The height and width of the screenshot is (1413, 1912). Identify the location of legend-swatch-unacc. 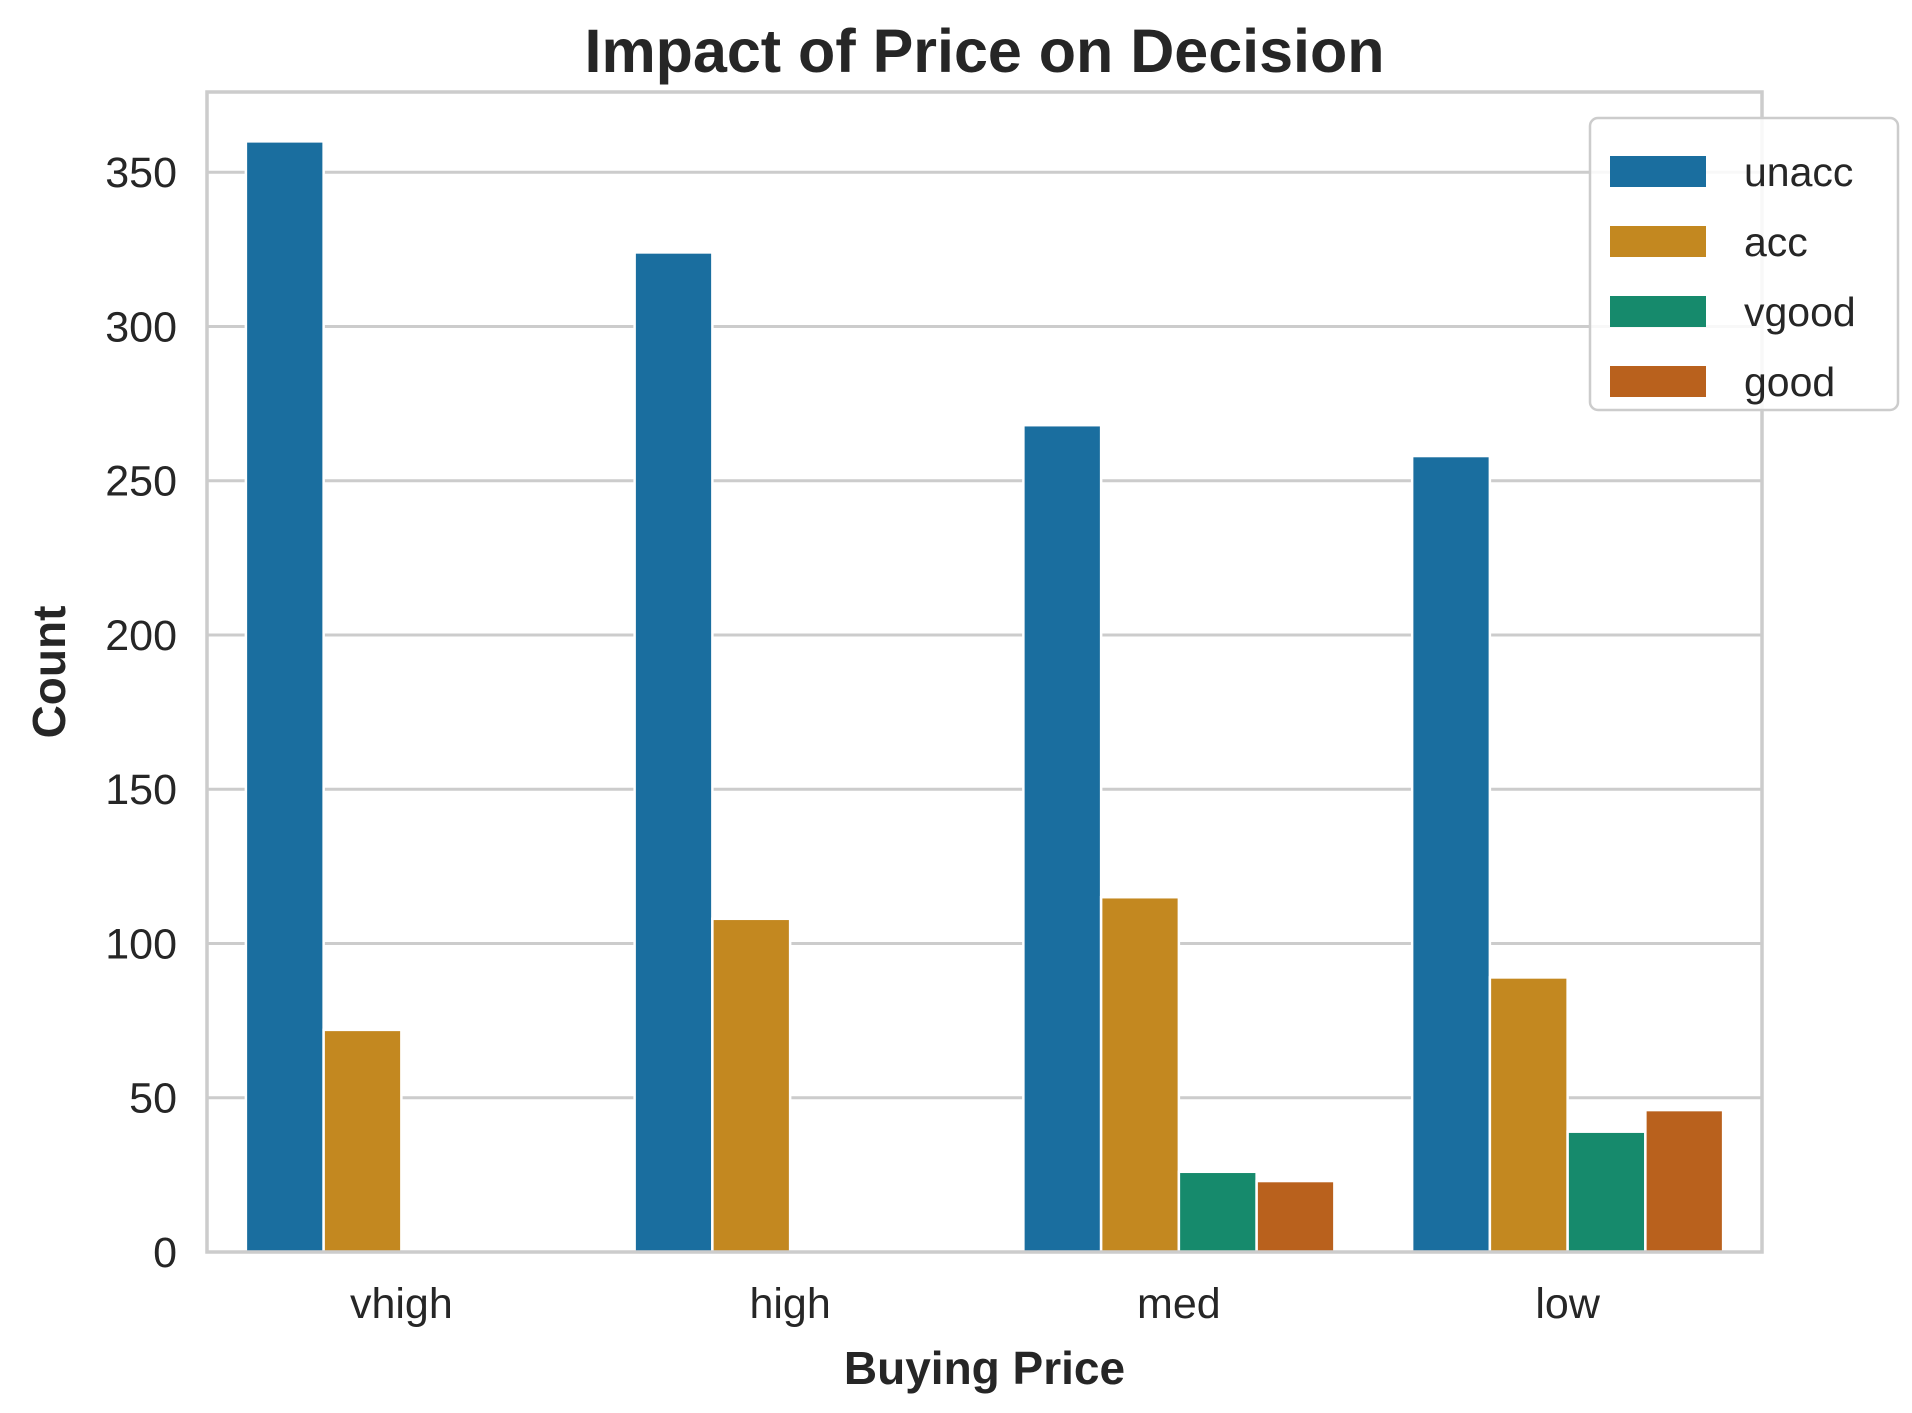
(1658, 171).